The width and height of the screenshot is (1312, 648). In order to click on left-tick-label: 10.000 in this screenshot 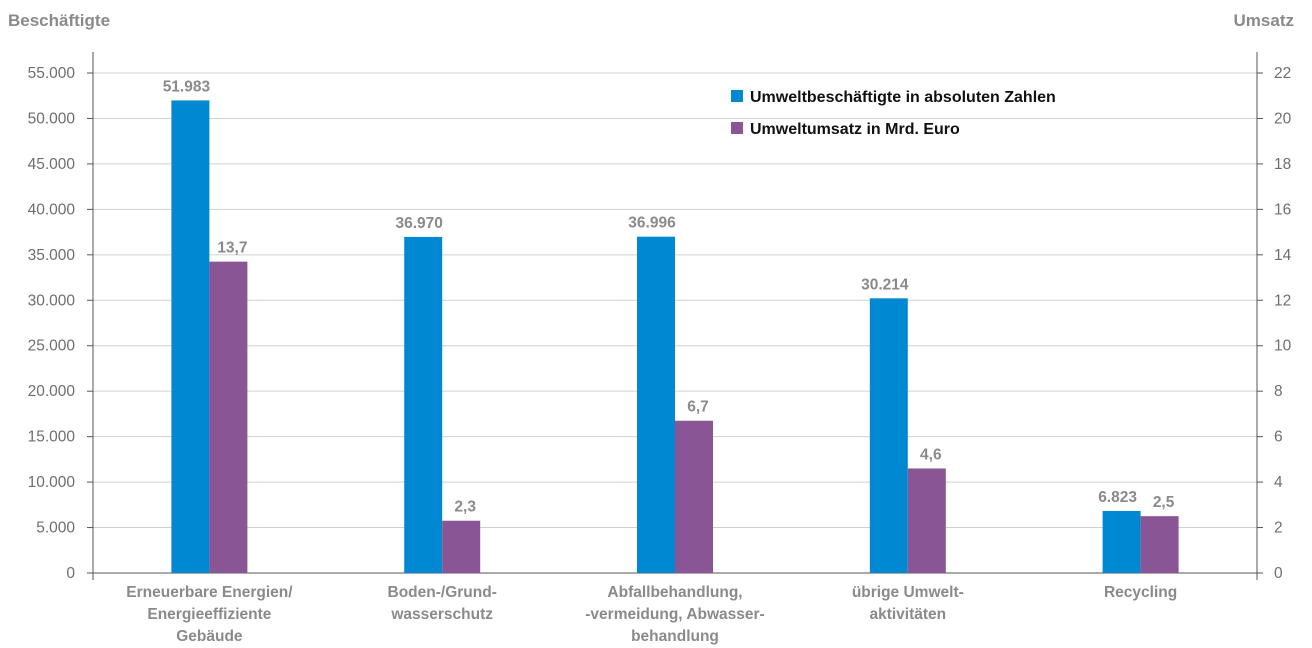, I will do `click(52, 482)`.